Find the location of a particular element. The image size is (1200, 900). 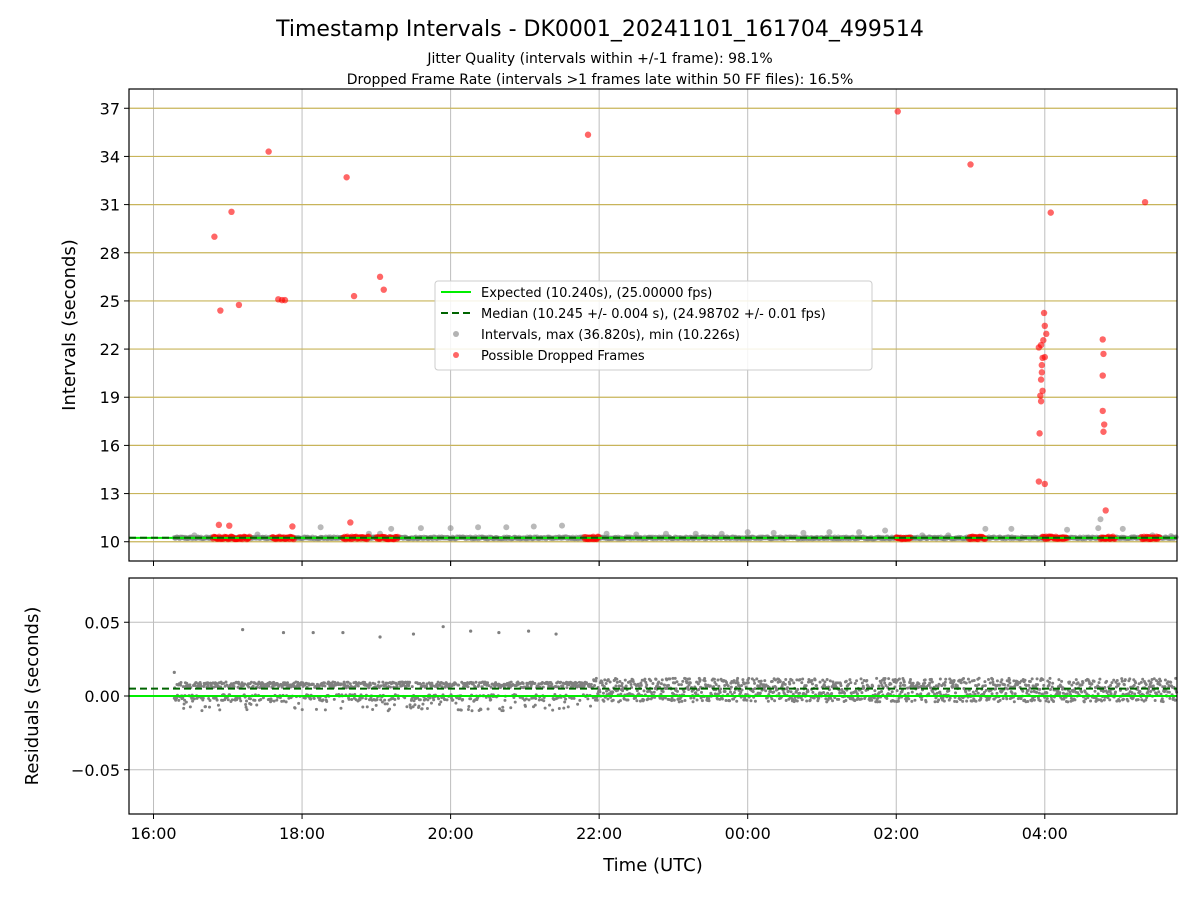

x-tick-label: 02:00 is located at coordinates (896, 833).